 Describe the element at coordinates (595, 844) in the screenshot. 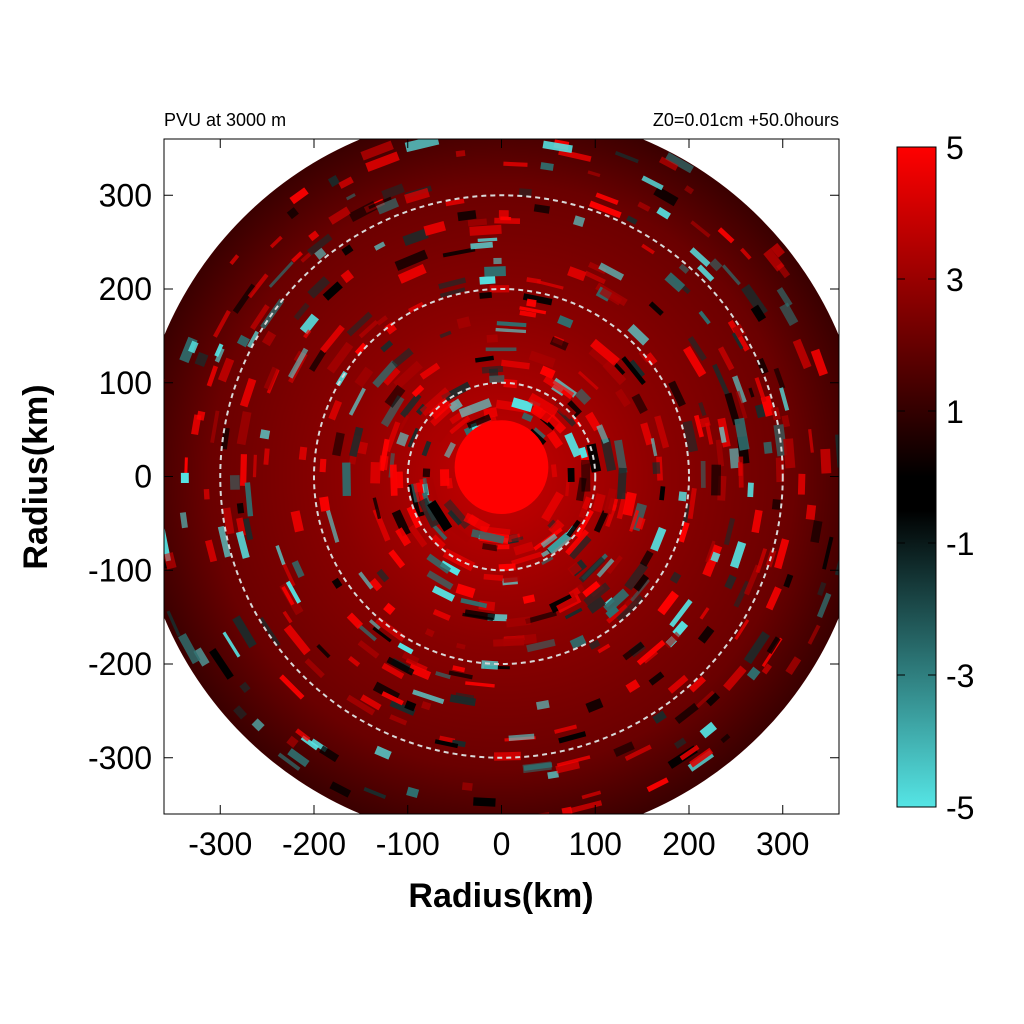

I see `x-tick-label: 100` at that location.